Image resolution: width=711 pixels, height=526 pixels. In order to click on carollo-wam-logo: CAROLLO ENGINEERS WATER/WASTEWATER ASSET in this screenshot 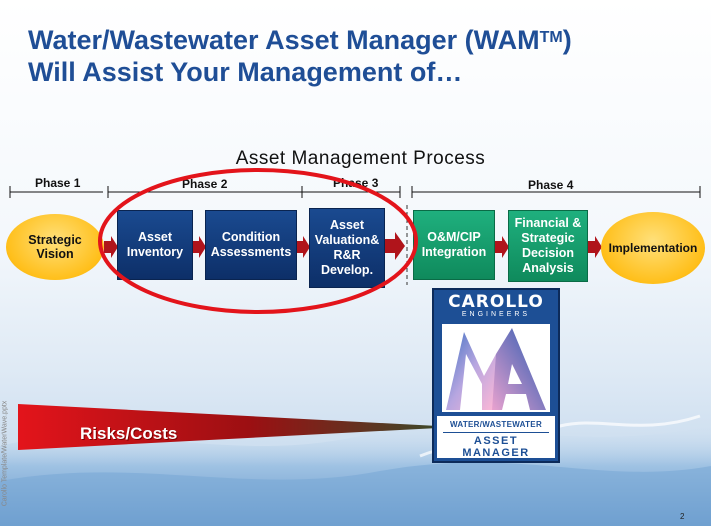, I will do `click(496, 375)`.